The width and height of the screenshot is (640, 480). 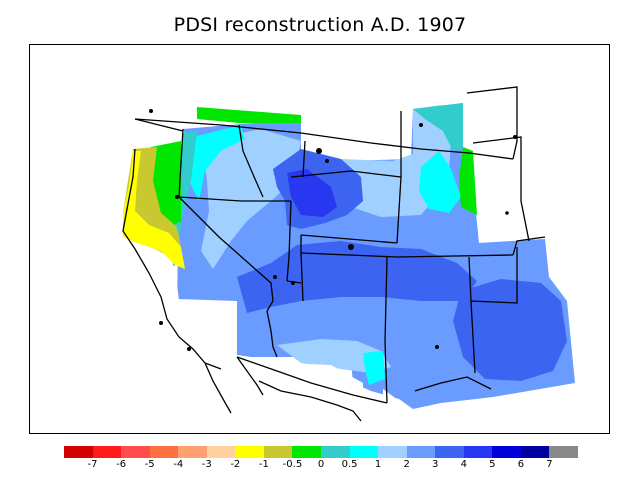 What do you see at coordinates (154, 210) in the screenshot?
I see `contour-level-neg1` at bounding box center [154, 210].